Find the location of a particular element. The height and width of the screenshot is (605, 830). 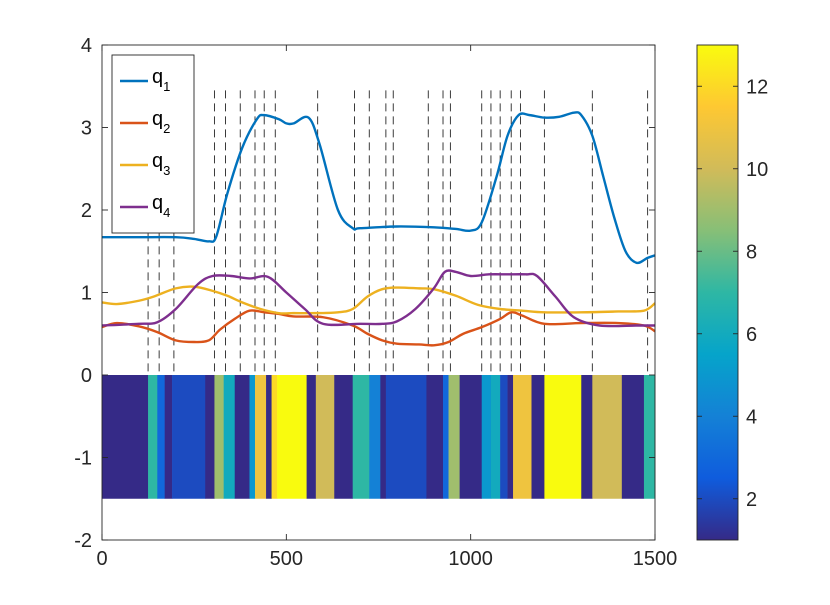

colorbar-tick-label: 8 is located at coordinates (751, 252).